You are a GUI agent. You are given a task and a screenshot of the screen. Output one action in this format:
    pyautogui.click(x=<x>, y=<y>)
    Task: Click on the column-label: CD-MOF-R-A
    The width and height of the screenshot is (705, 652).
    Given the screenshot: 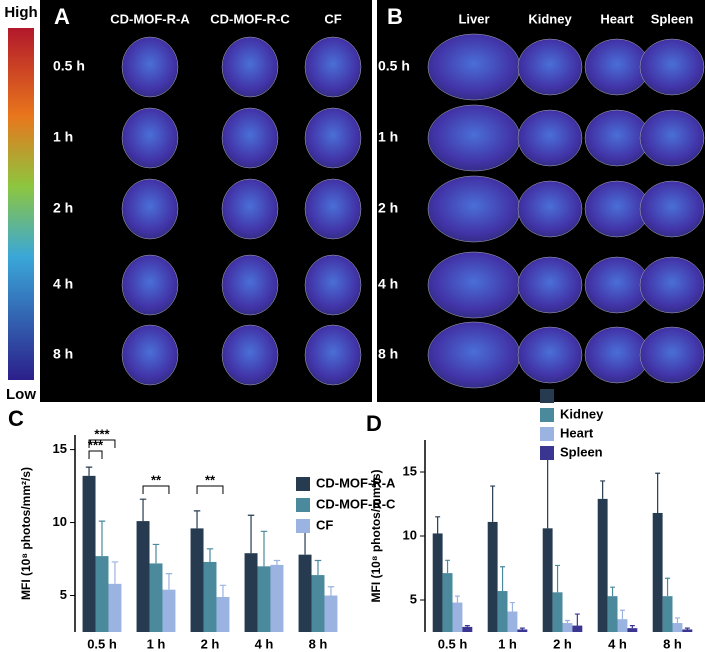 What is the action you would take?
    pyautogui.click(x=150, y=18)
    